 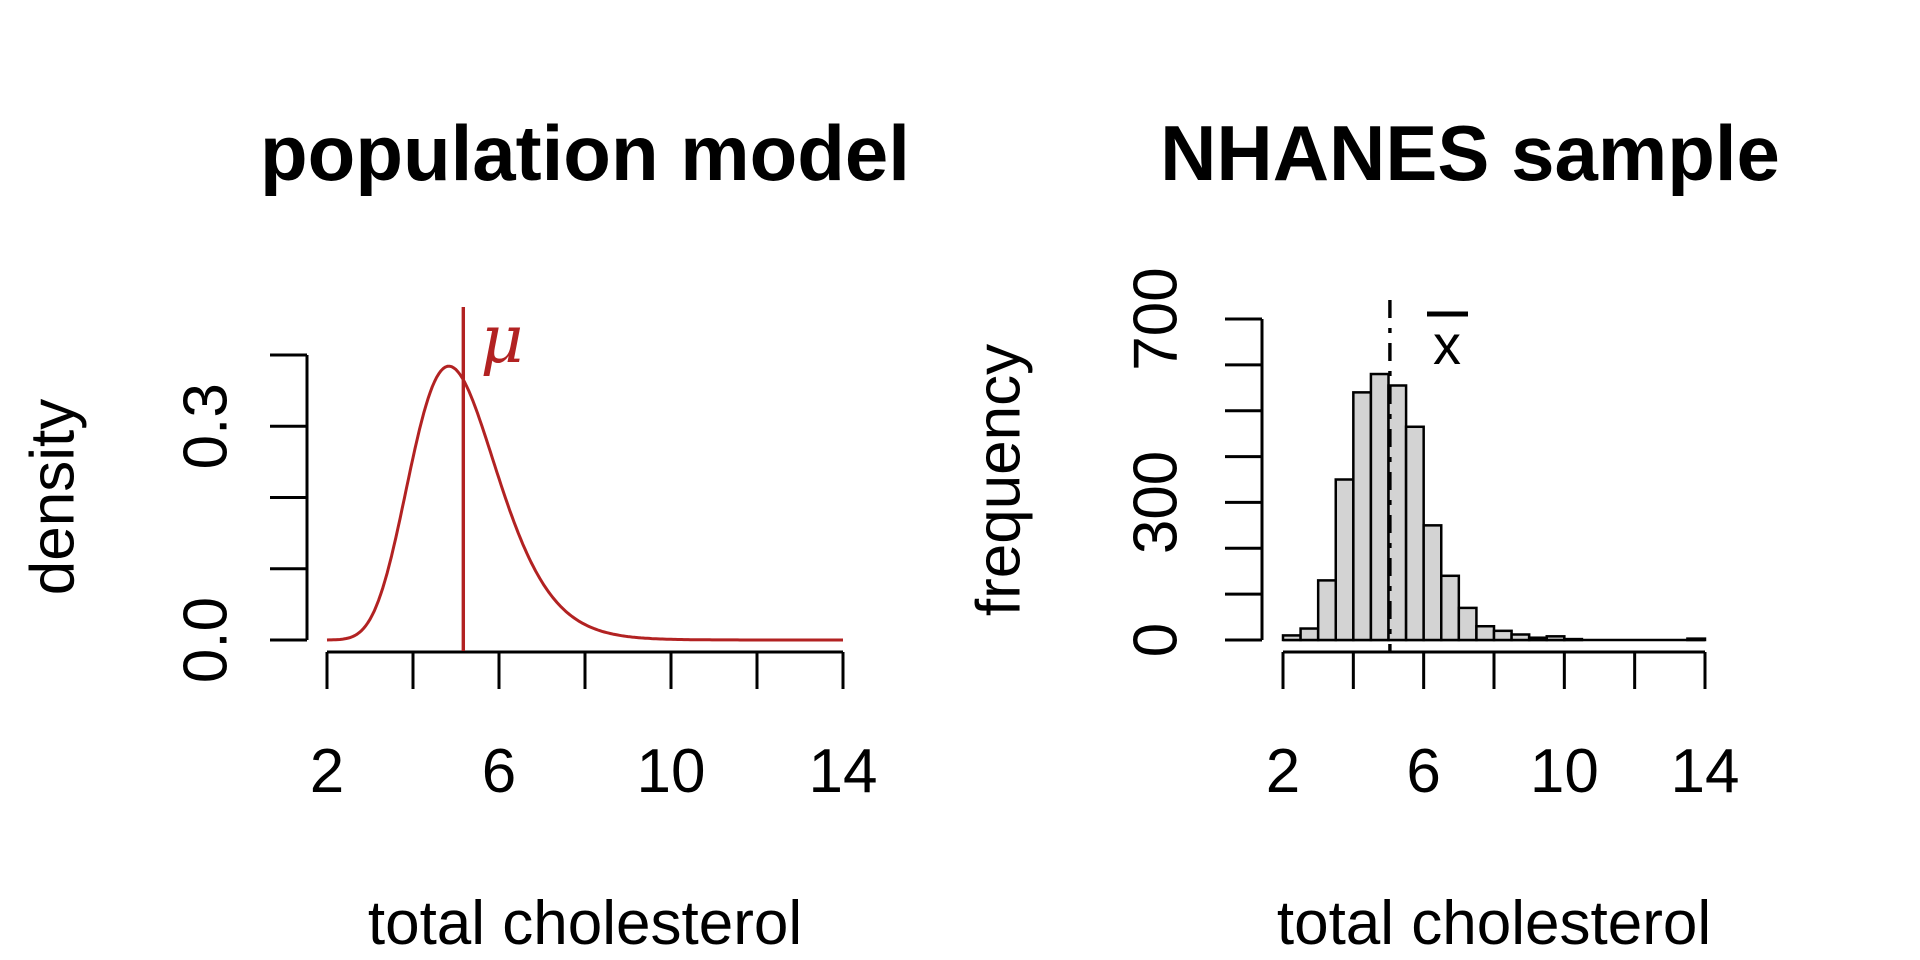 What do you see at coordinates (206, 640) in the screenshot?
I see `y-tick-label: 0.0` at bounding box center [206, 640].